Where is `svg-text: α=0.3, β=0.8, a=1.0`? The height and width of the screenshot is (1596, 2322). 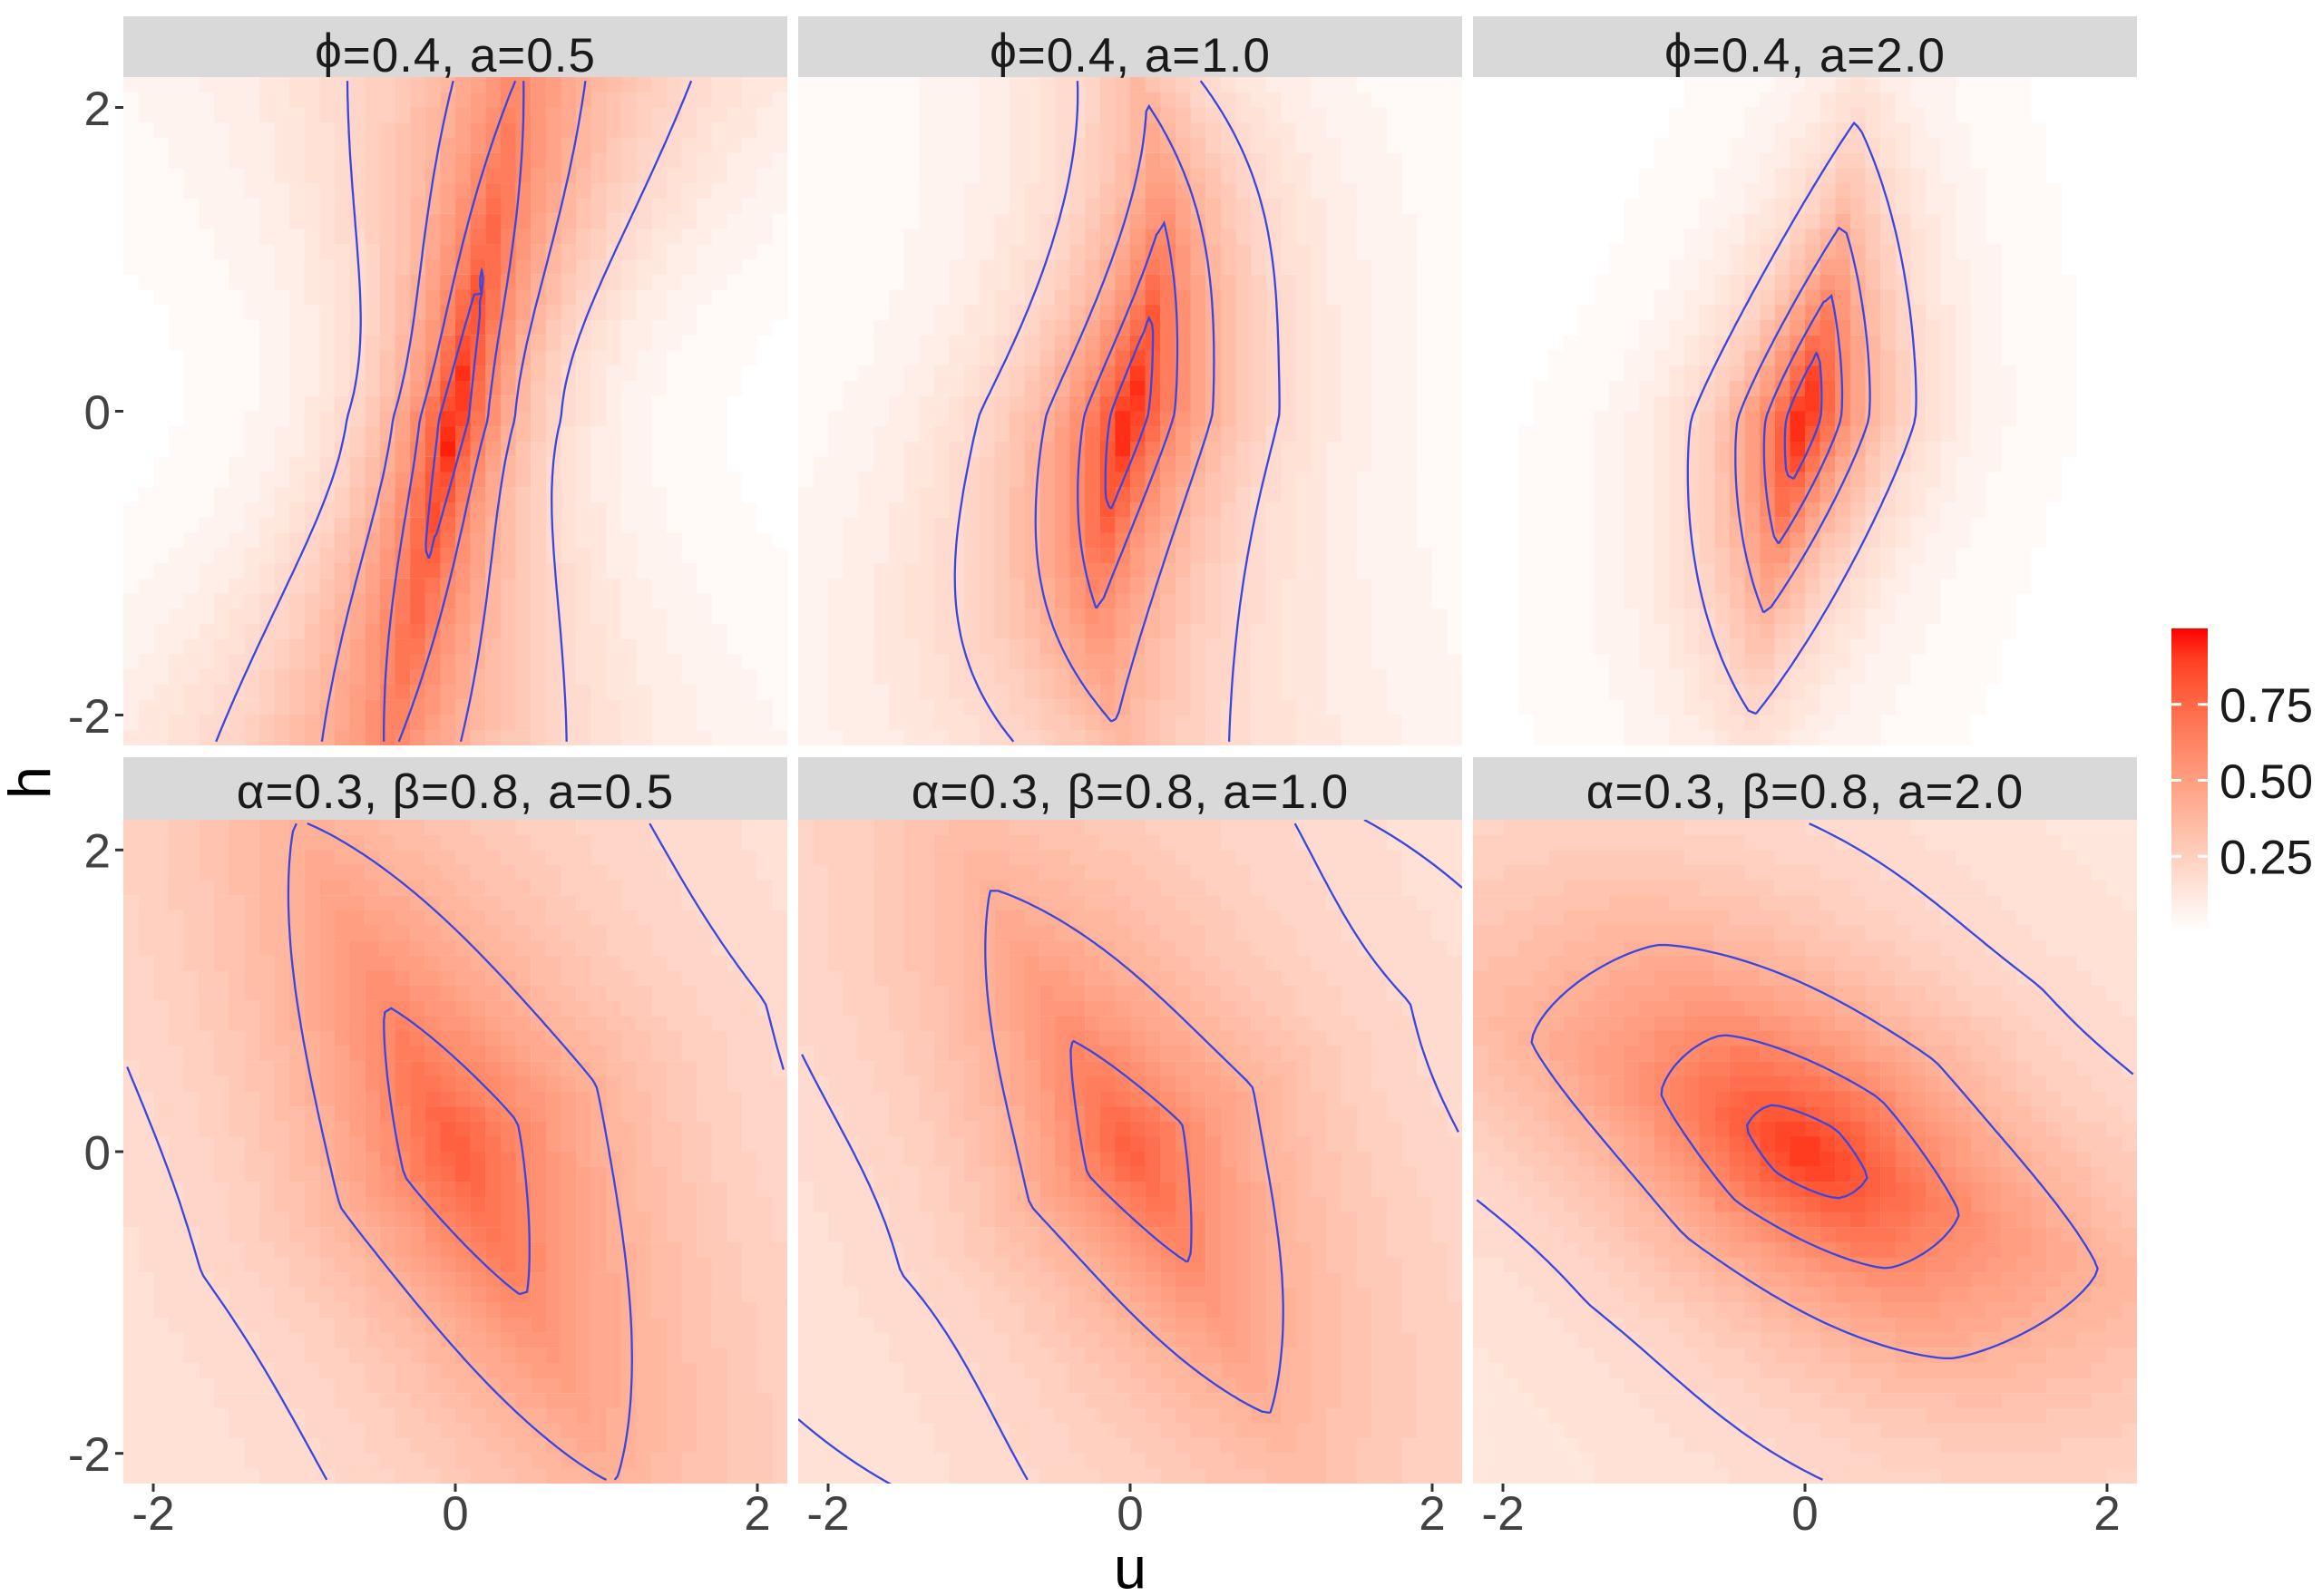 svg-text: α=0.3, β=0.8, a=1.0 is located at coordinates (1130, 792).